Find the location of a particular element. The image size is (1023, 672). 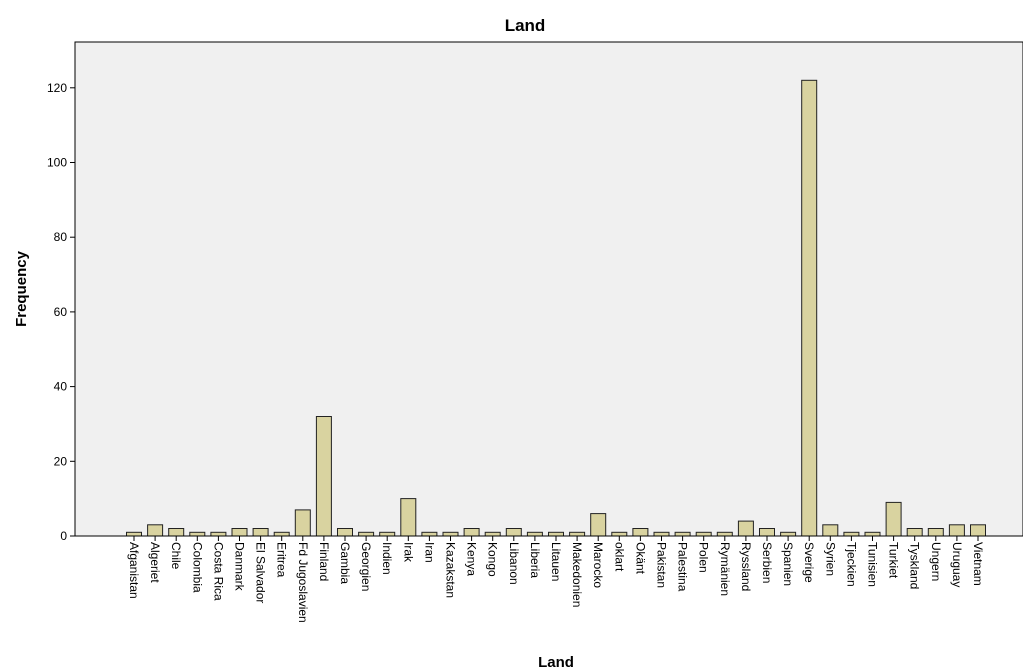

x-tick-label: Danmark is located at coordinates (240, 567).